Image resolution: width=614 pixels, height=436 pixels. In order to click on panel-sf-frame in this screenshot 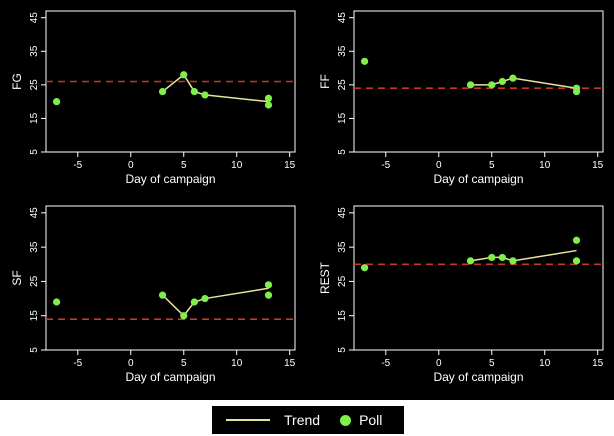, I will do `click(170, 278)`.